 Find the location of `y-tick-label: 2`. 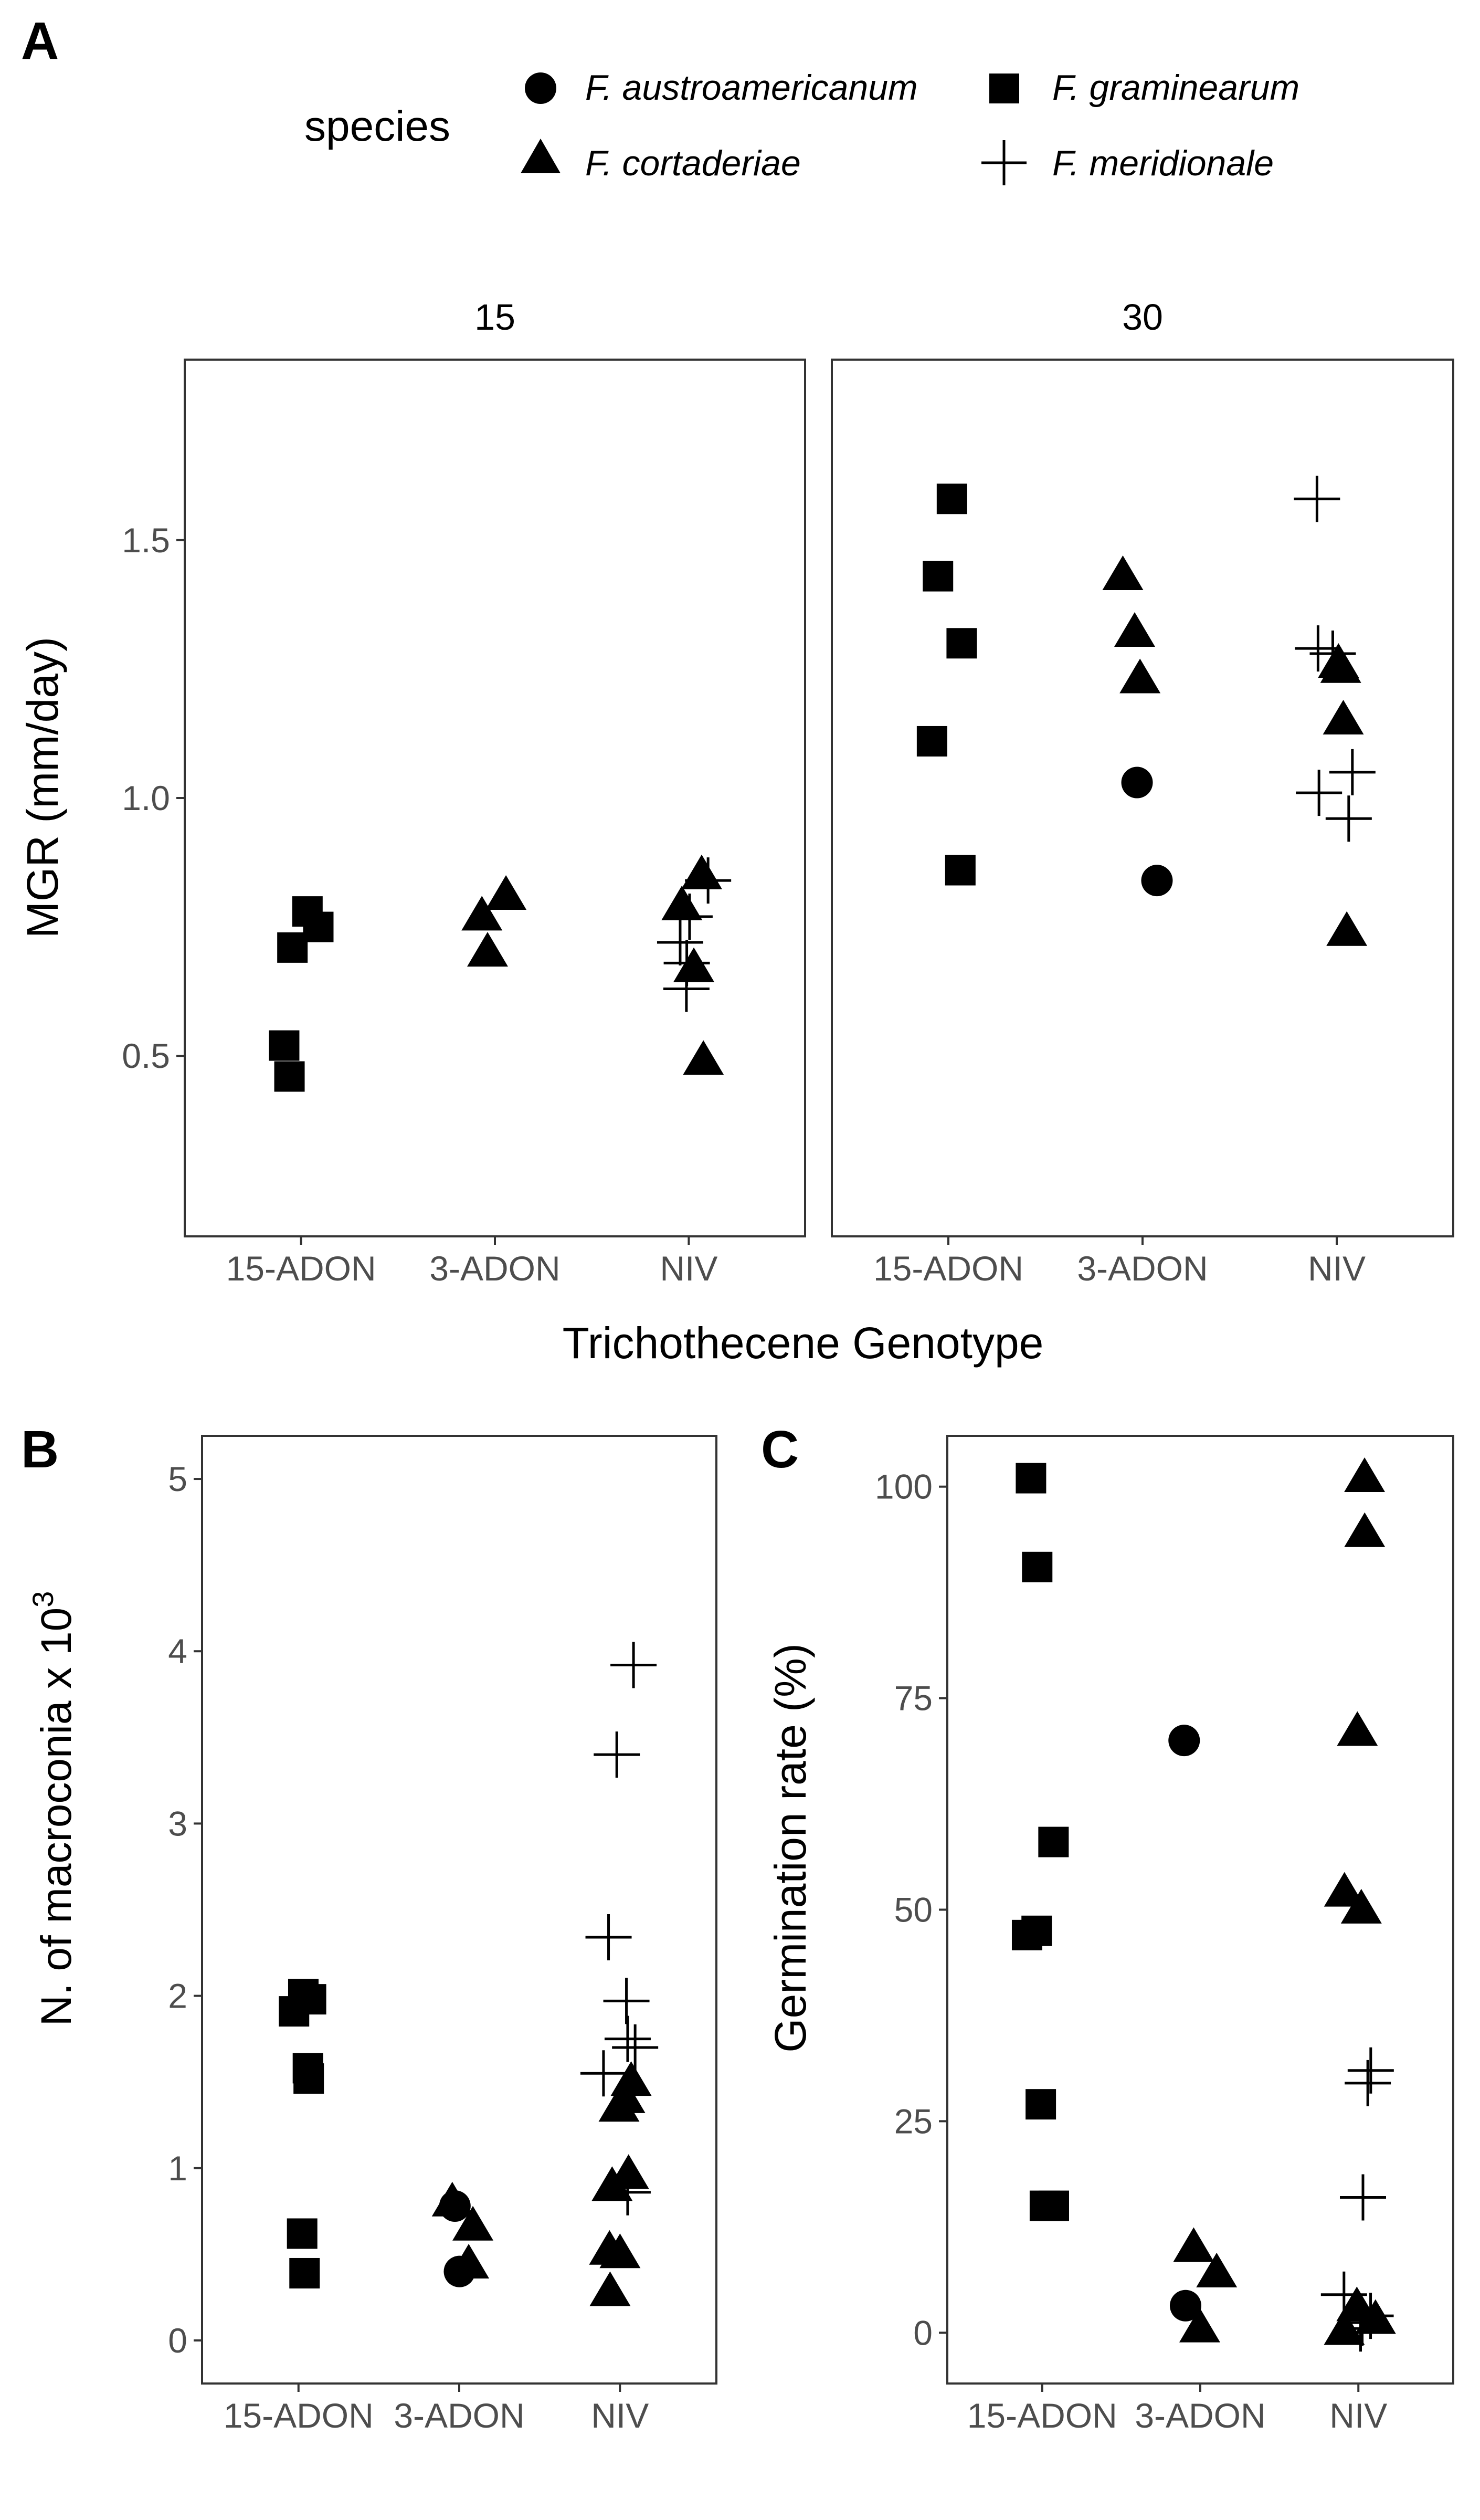

y-tick-label: 2 is located at coordinates (177, 1996).